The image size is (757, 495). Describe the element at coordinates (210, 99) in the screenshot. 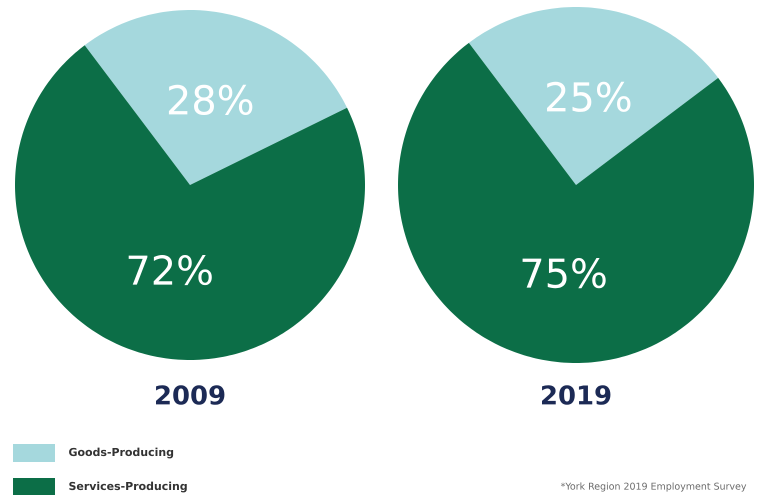

I see `data-label: 28%` at that location.